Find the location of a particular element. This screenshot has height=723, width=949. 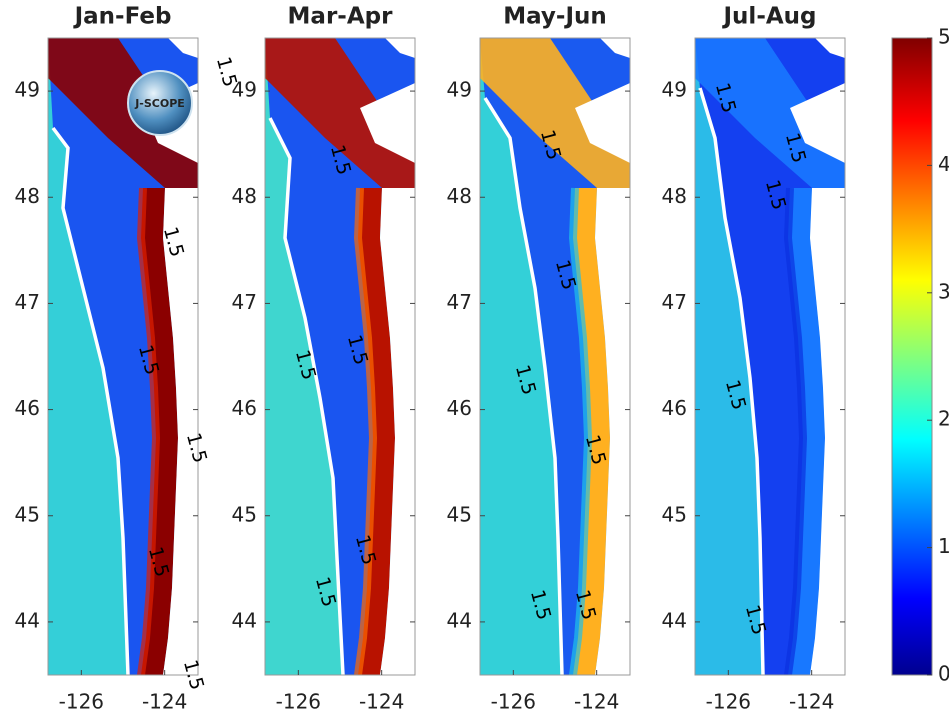

panel-title: Mar-Apr is located at coordinates (341, 17).